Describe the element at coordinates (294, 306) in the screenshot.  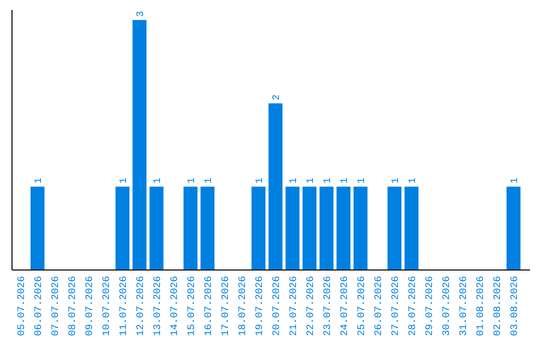
I see `x-tick-label: 21.07.2026` at that location.